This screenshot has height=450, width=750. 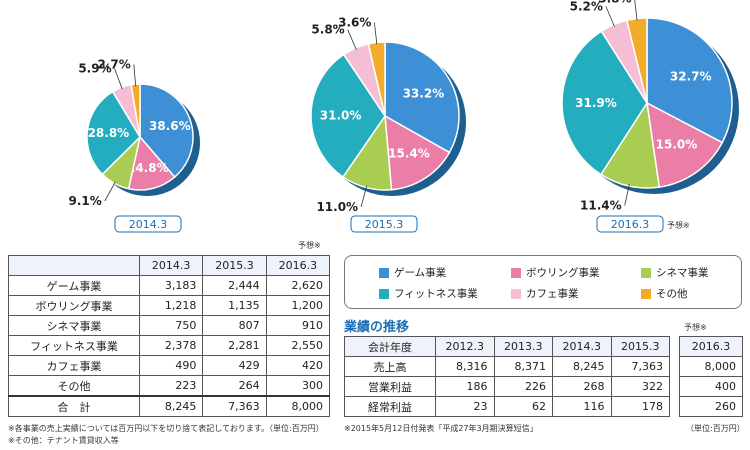 What do you see at coordinates (234, 365) in the screenshot?
I see `table-cell: 429` at bounding box center [234, 365].